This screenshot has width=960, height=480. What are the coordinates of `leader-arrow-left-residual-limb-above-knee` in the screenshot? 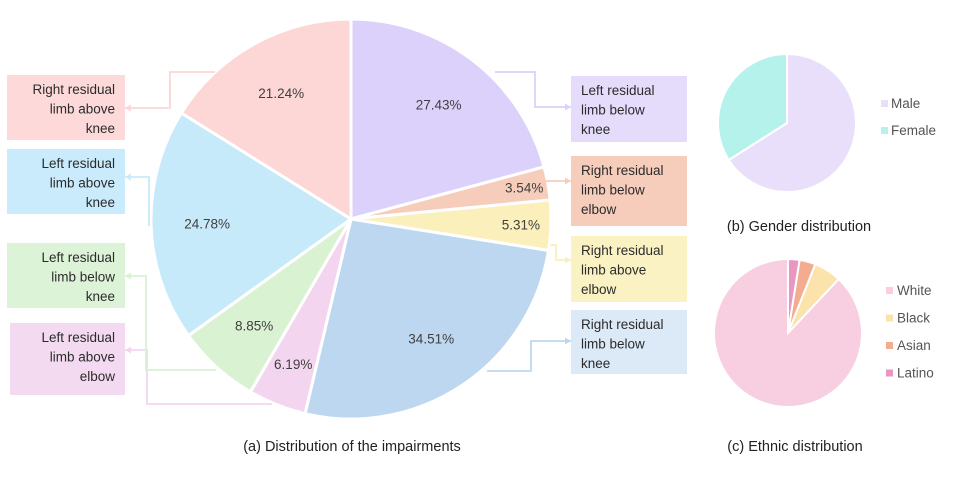 It's located at (128, 177).